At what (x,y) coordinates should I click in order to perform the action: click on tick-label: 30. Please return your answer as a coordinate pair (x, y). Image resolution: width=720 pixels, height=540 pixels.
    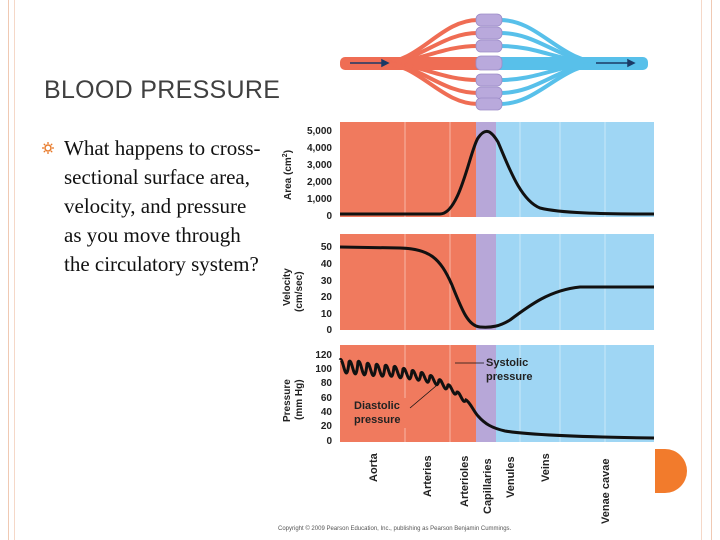
    Looking at the image, I should click on (327, 281).